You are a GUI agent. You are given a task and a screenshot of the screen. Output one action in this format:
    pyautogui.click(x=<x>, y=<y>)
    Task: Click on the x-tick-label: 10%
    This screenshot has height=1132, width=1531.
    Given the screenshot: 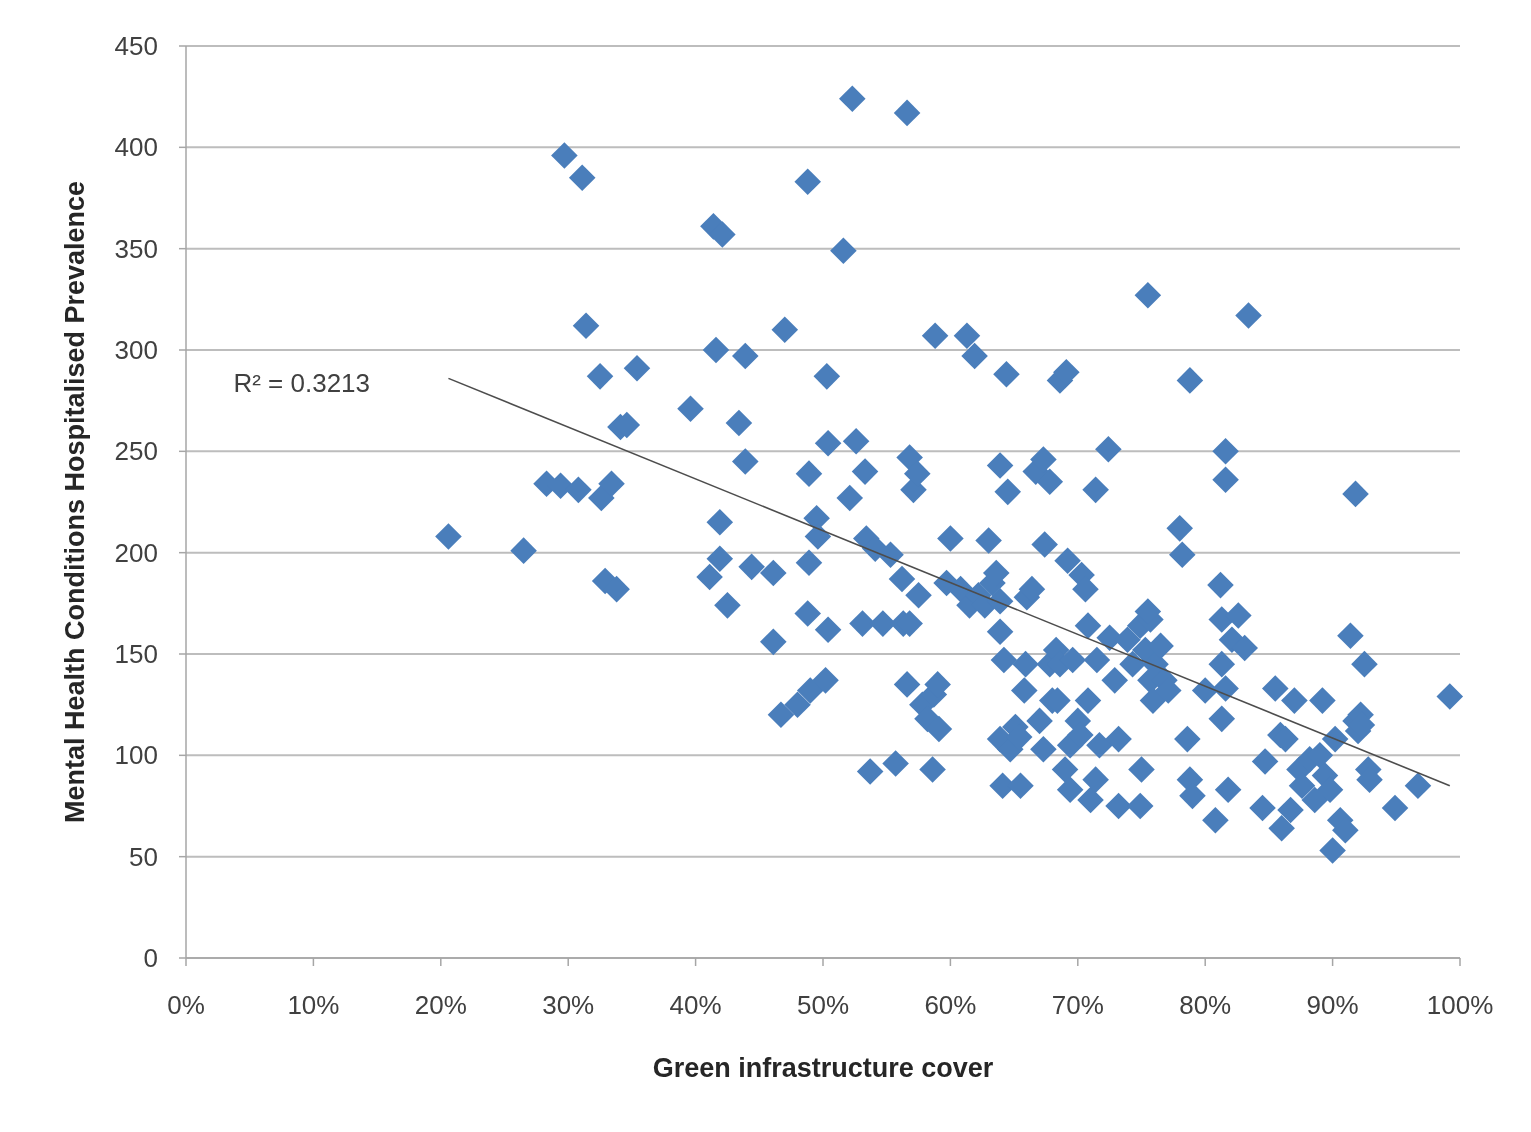 What is the action you would take?
    pyautogui.click(x=313, y=1005)
    